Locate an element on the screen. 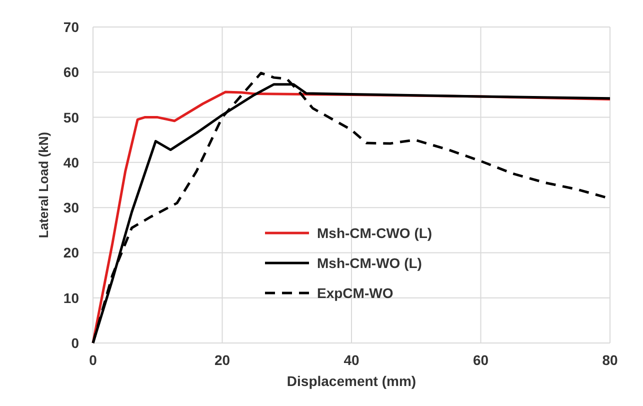 The width and height of the screenshot is (643, 406). y-tick-label: 50 is located at coordinates (71, 117).